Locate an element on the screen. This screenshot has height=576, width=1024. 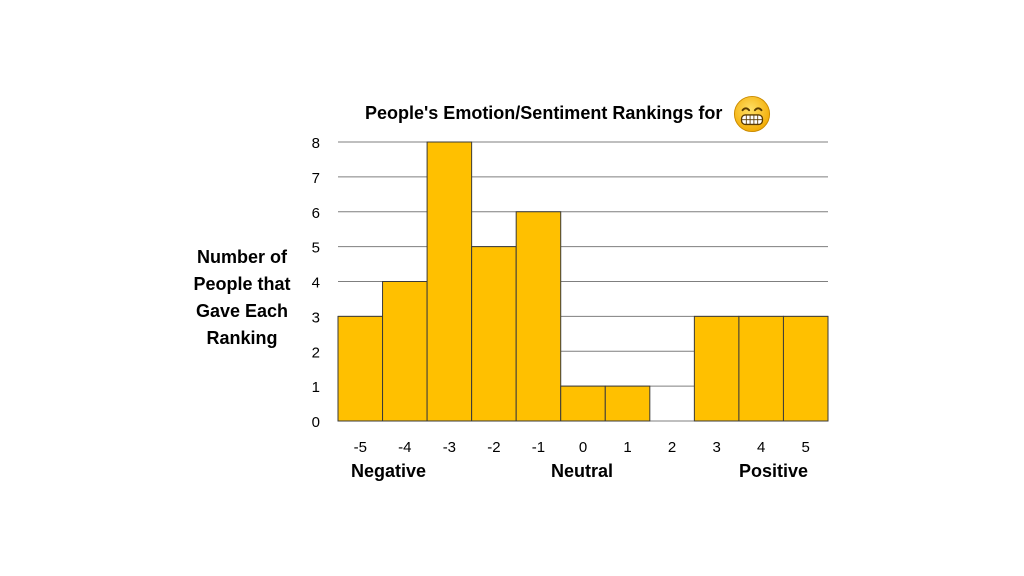
y-tick-label: 4 is located at coordinates (316, 283).